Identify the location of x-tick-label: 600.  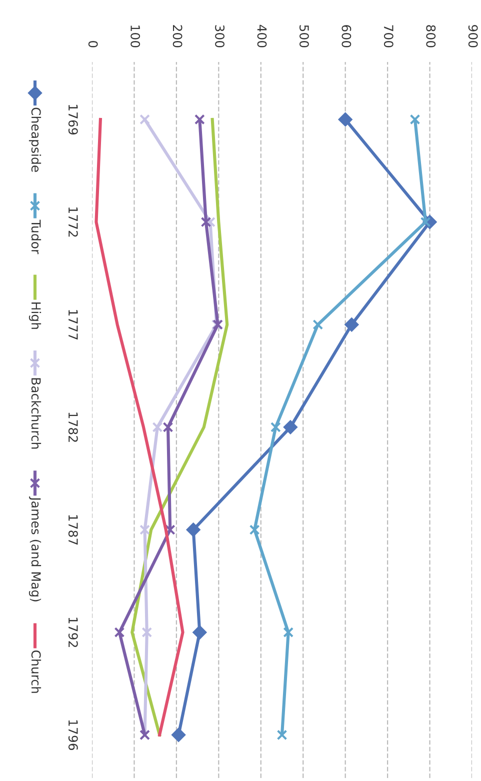
(347, 36).